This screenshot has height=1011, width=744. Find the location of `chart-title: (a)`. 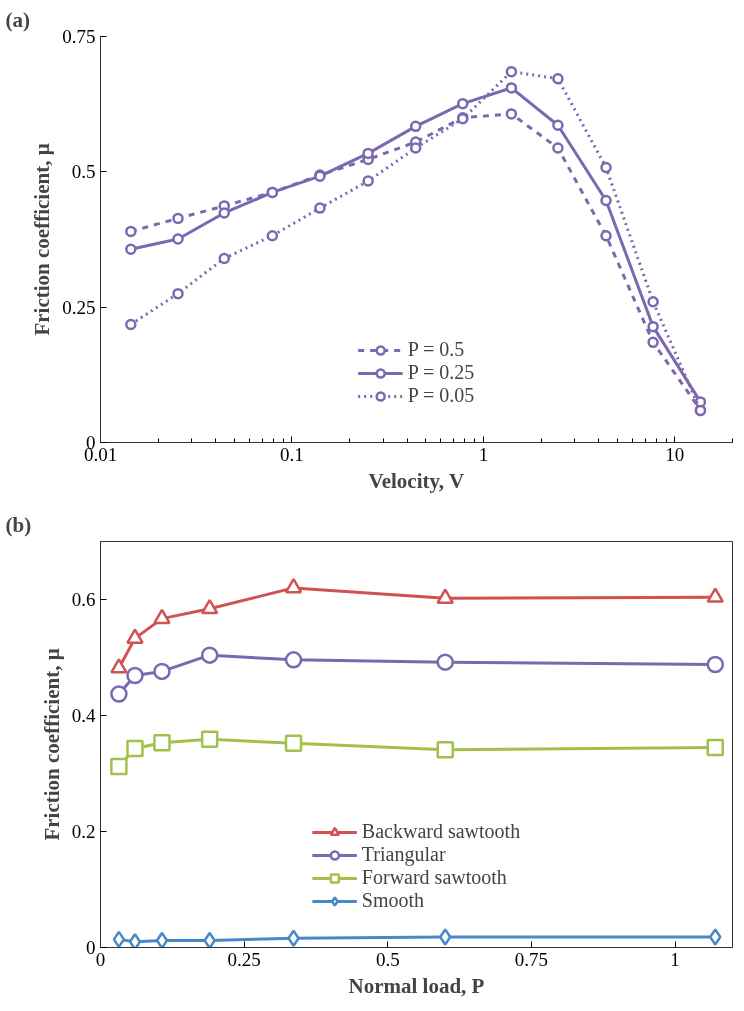

chart-title: (a) is located at coordinates (17, 19).